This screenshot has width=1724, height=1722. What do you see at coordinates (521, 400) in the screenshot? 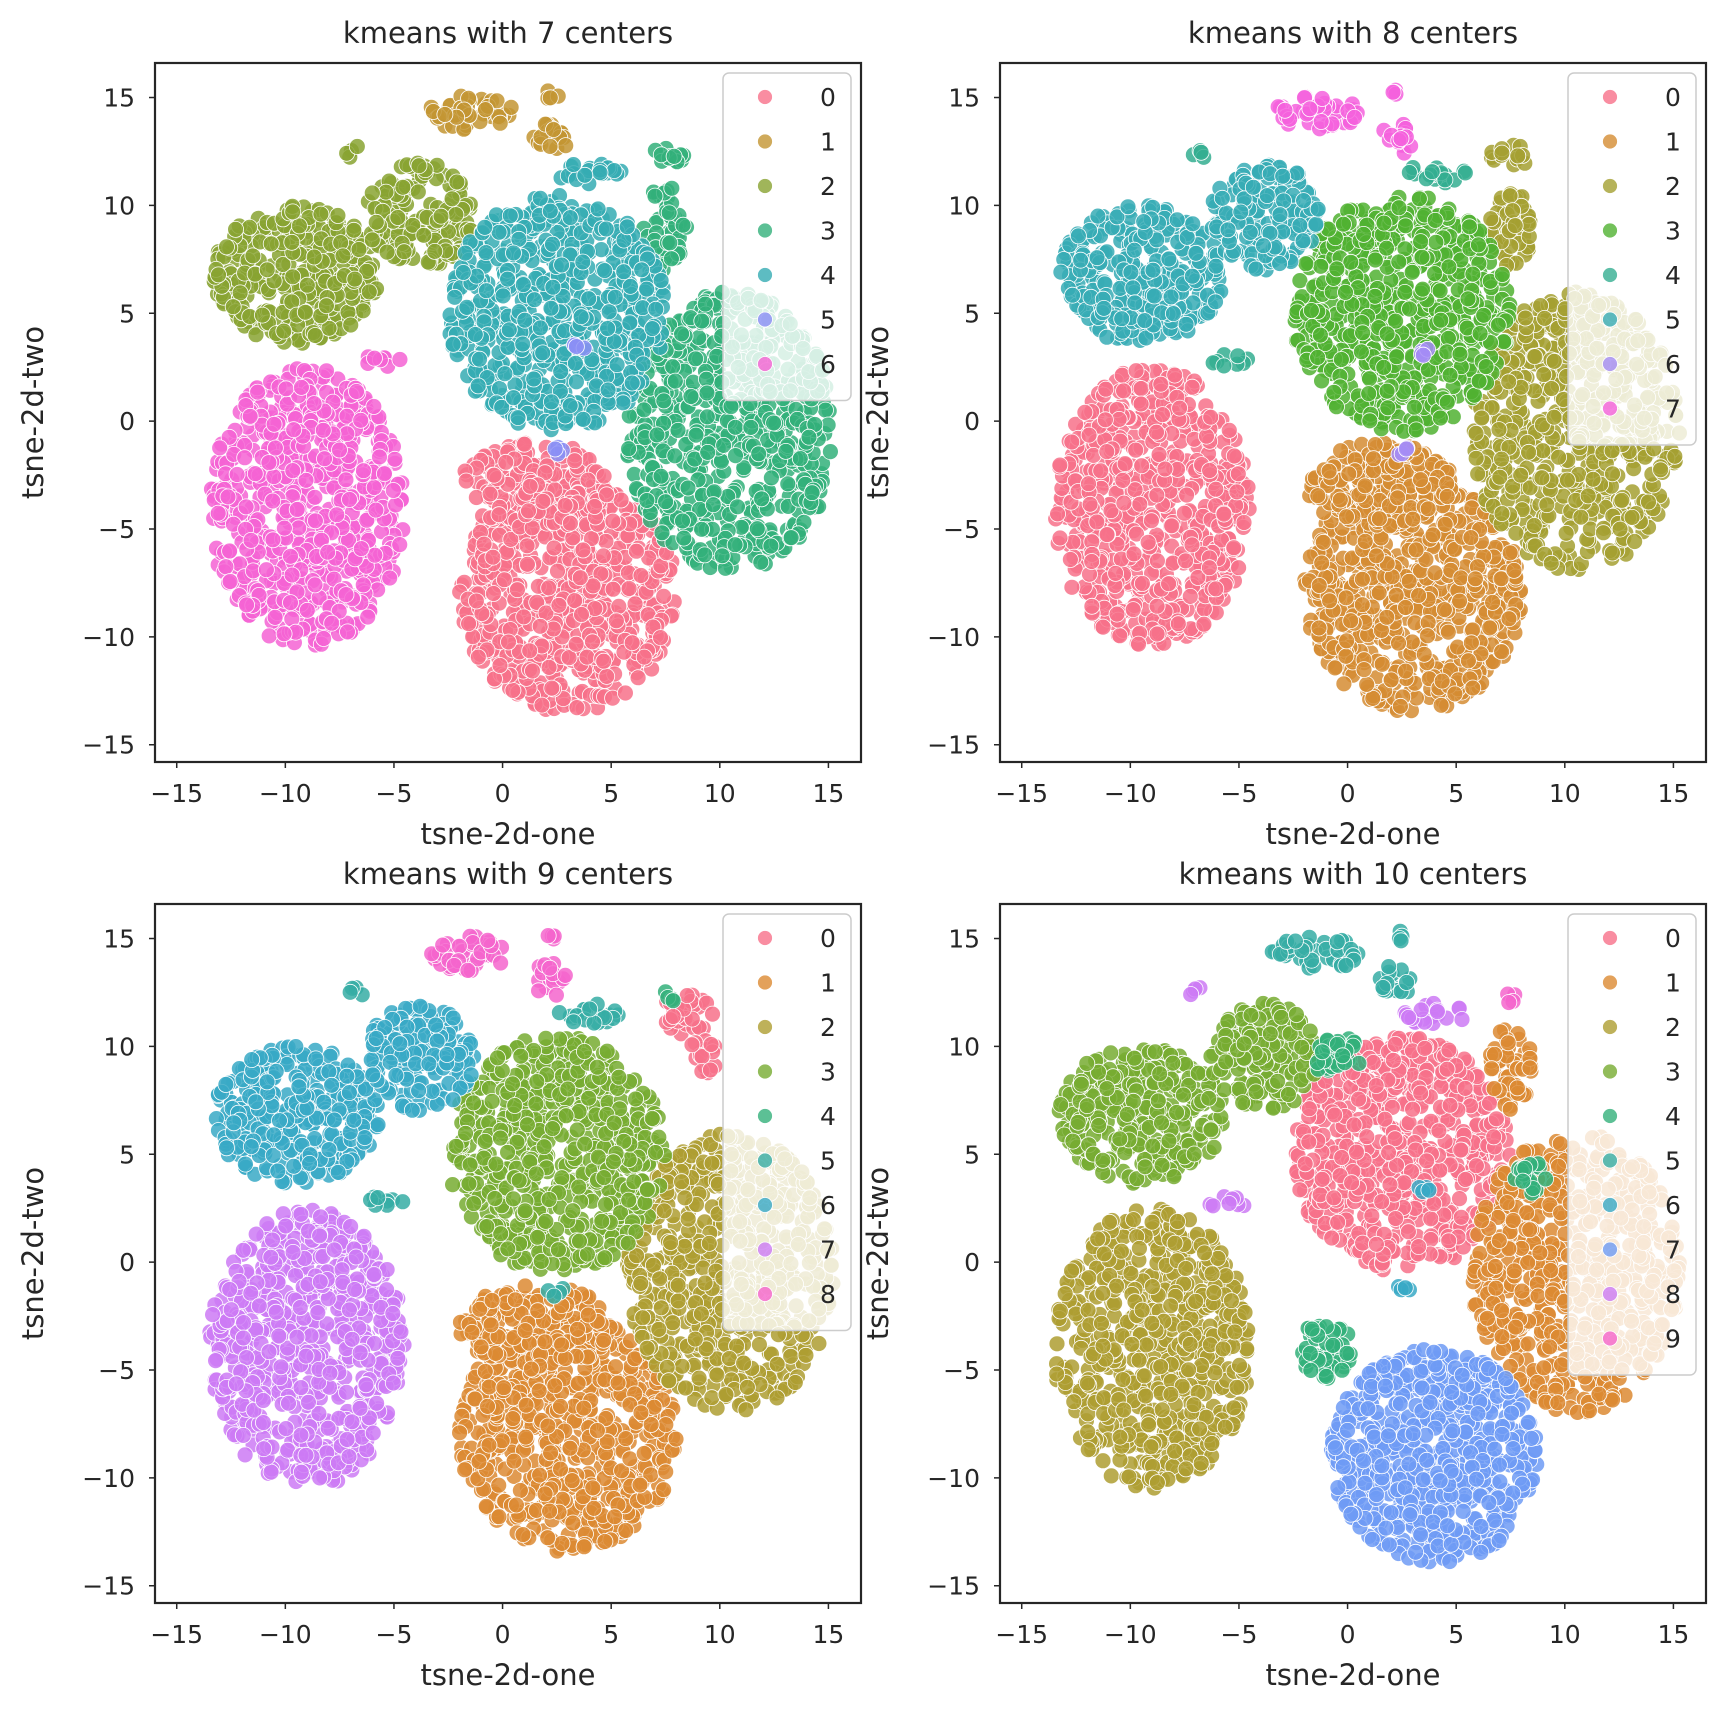
I see `scatter-points` at bounding box center [521, 400].